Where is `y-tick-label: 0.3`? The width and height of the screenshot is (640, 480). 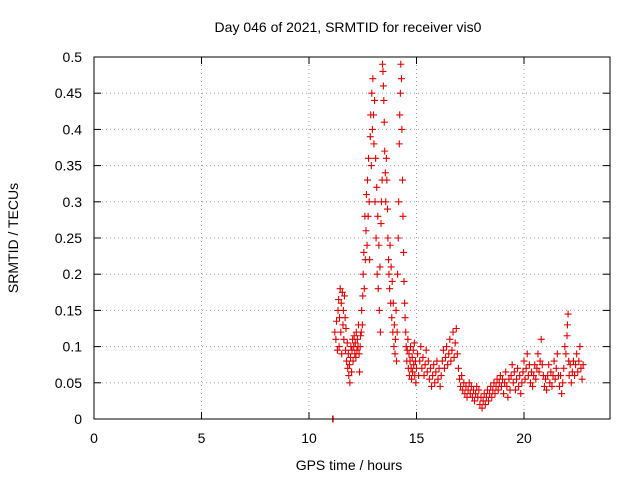
y-tick-label: 0.3 is located at coordinates (73, 202).